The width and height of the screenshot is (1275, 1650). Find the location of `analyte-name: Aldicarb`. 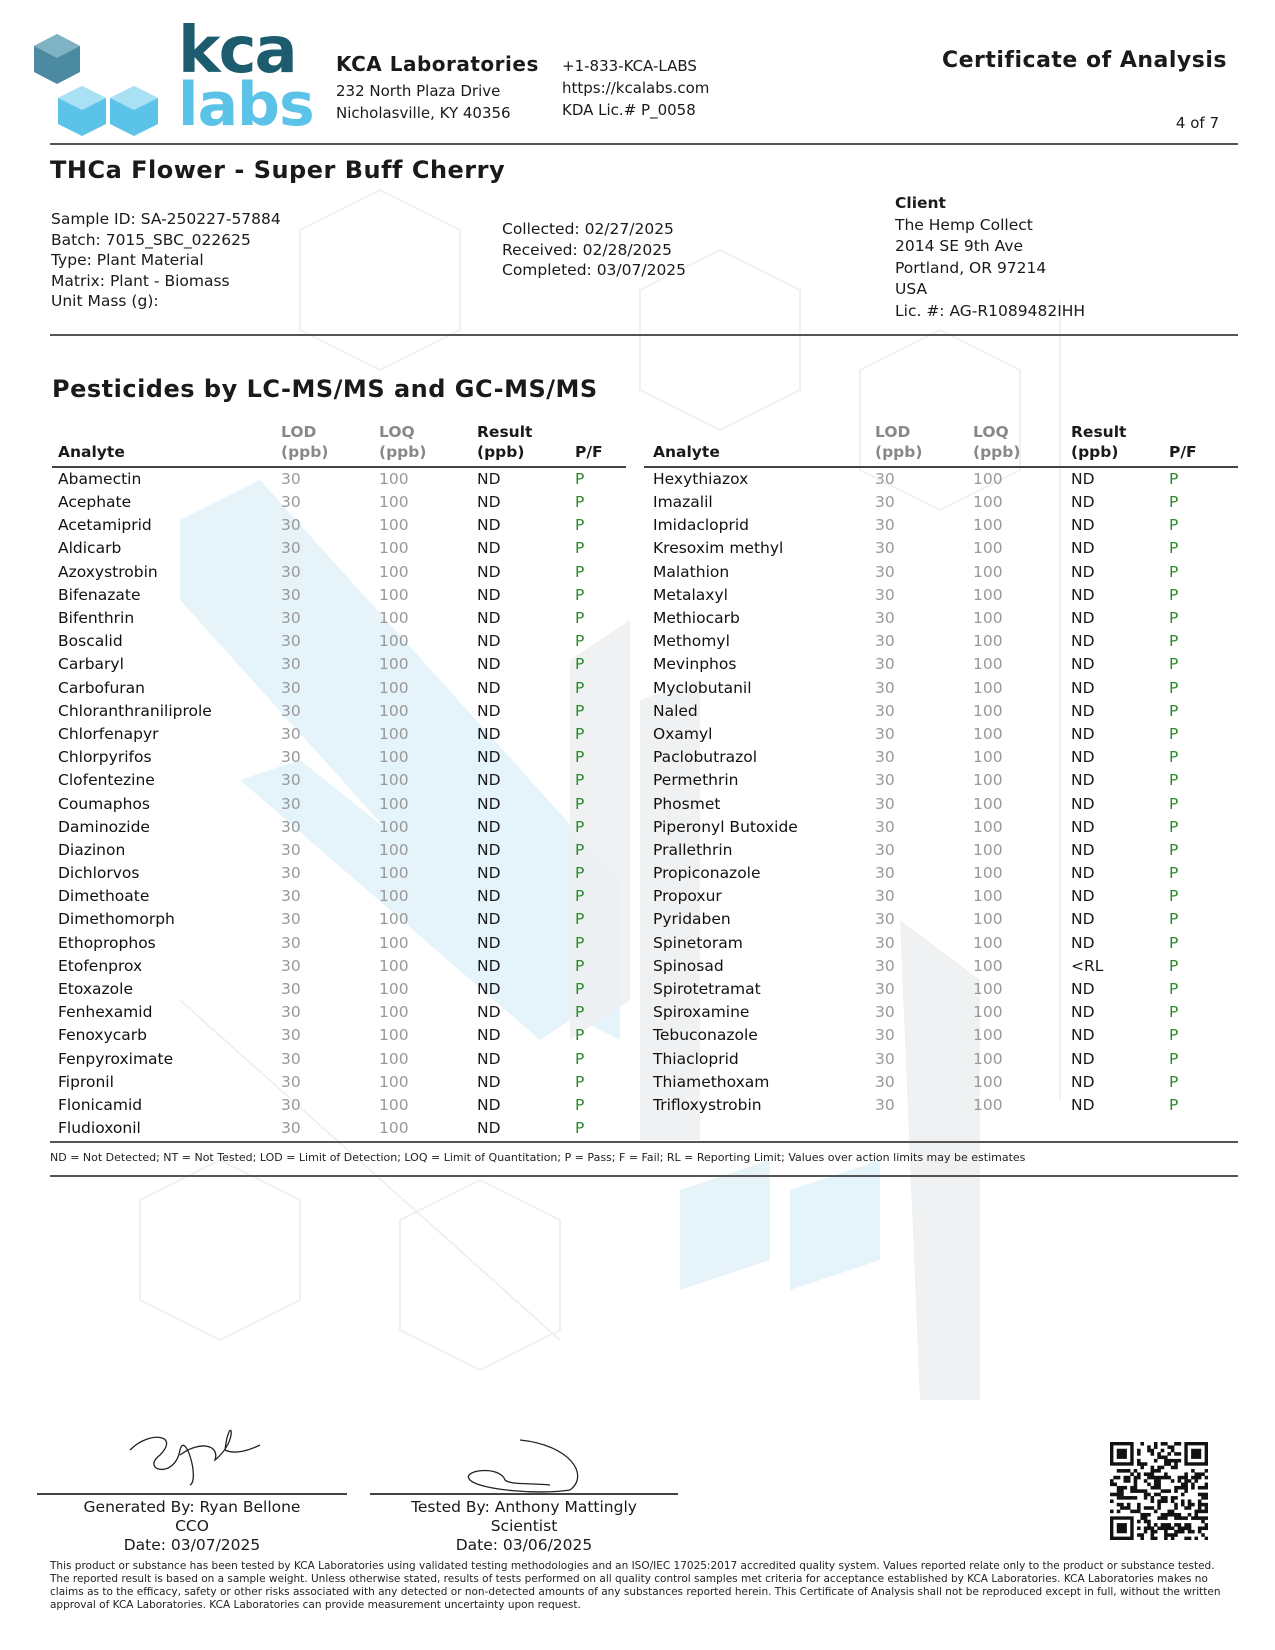

analyte-name: Aldicarb is located at coordinates (90, 548).